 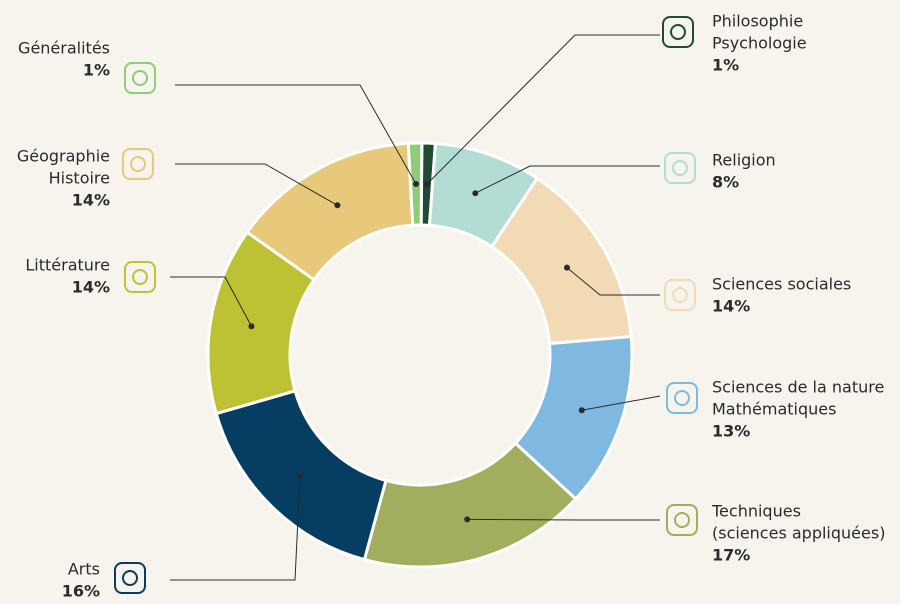 I want to click on category-label: (sciences appliquées), so click(x=798, y=533).